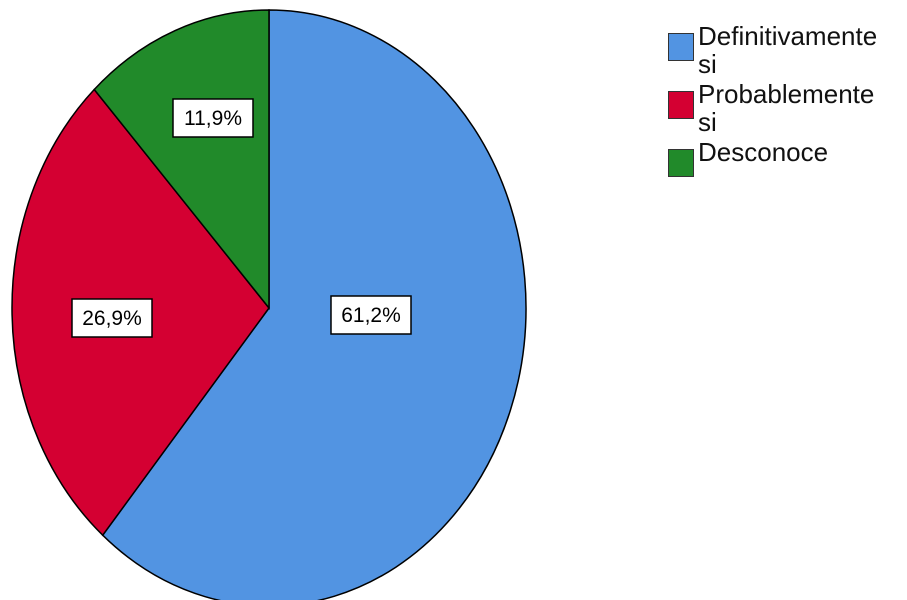 The width and height of the screenshot is (907, 600). Describe the element at coordinates (681, 47) in the screenshot. I see `legend-swatch-definitivamente` at that location.